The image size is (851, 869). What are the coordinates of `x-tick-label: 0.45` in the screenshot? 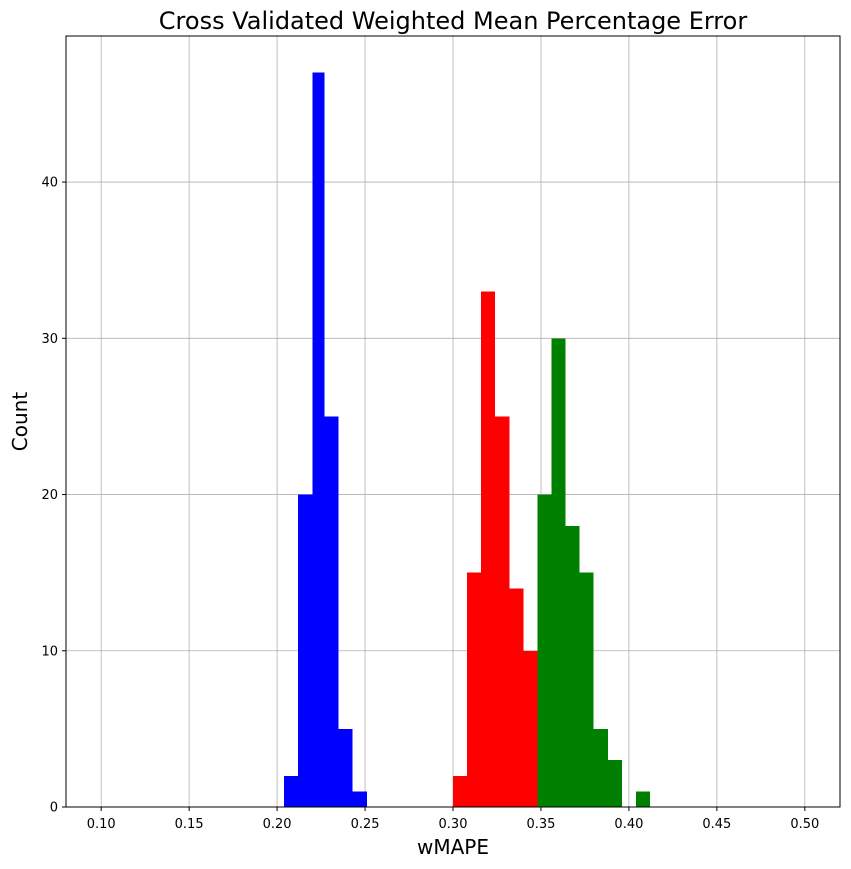 It's located at (716, 824).